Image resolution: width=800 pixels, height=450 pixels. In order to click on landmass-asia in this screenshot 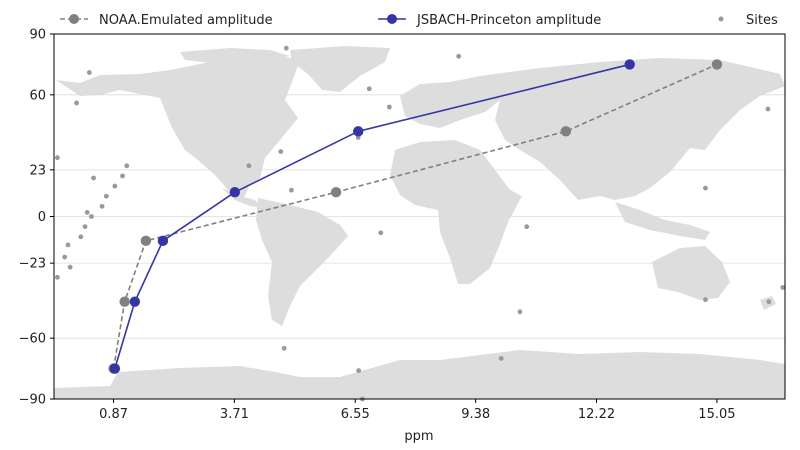, I will do `click(632, 129)`.